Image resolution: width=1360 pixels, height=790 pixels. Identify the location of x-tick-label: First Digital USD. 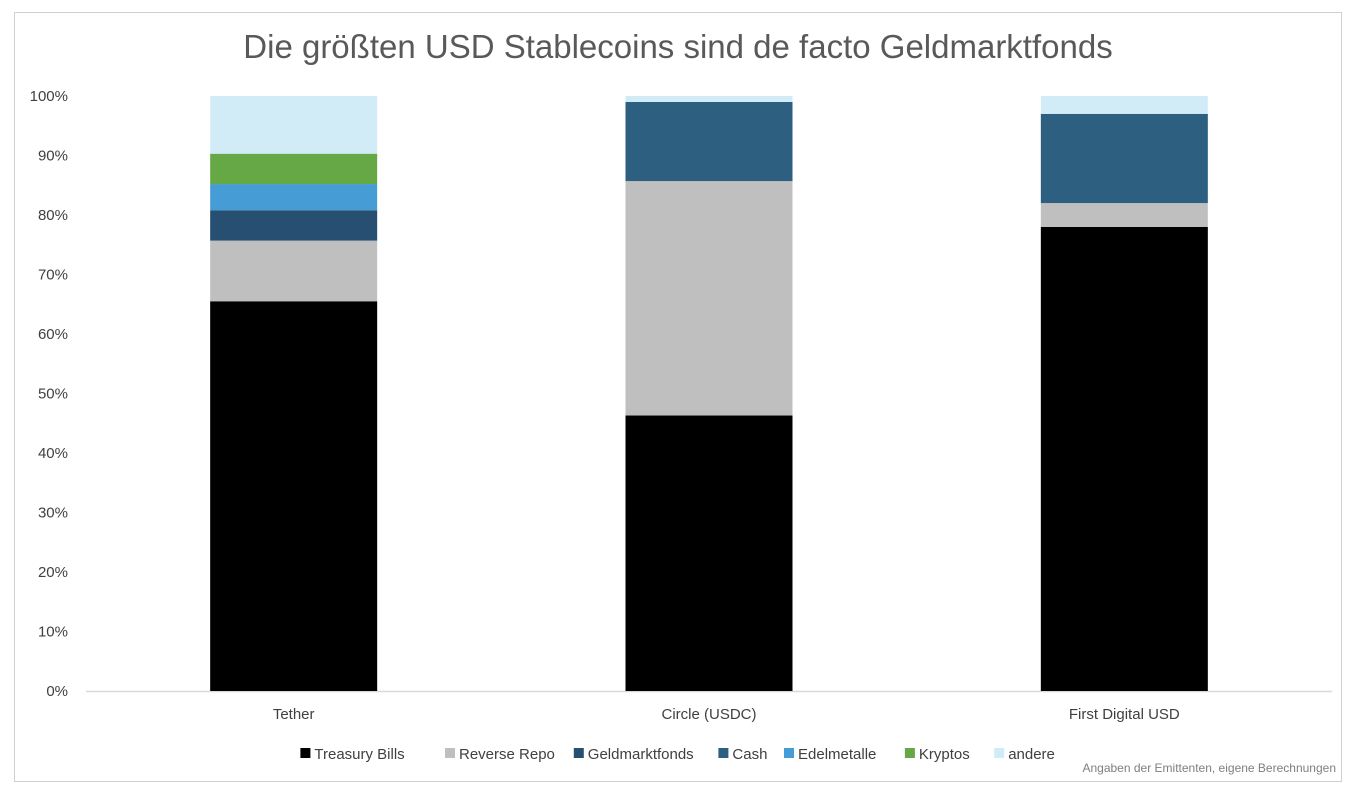
(1124, 714).